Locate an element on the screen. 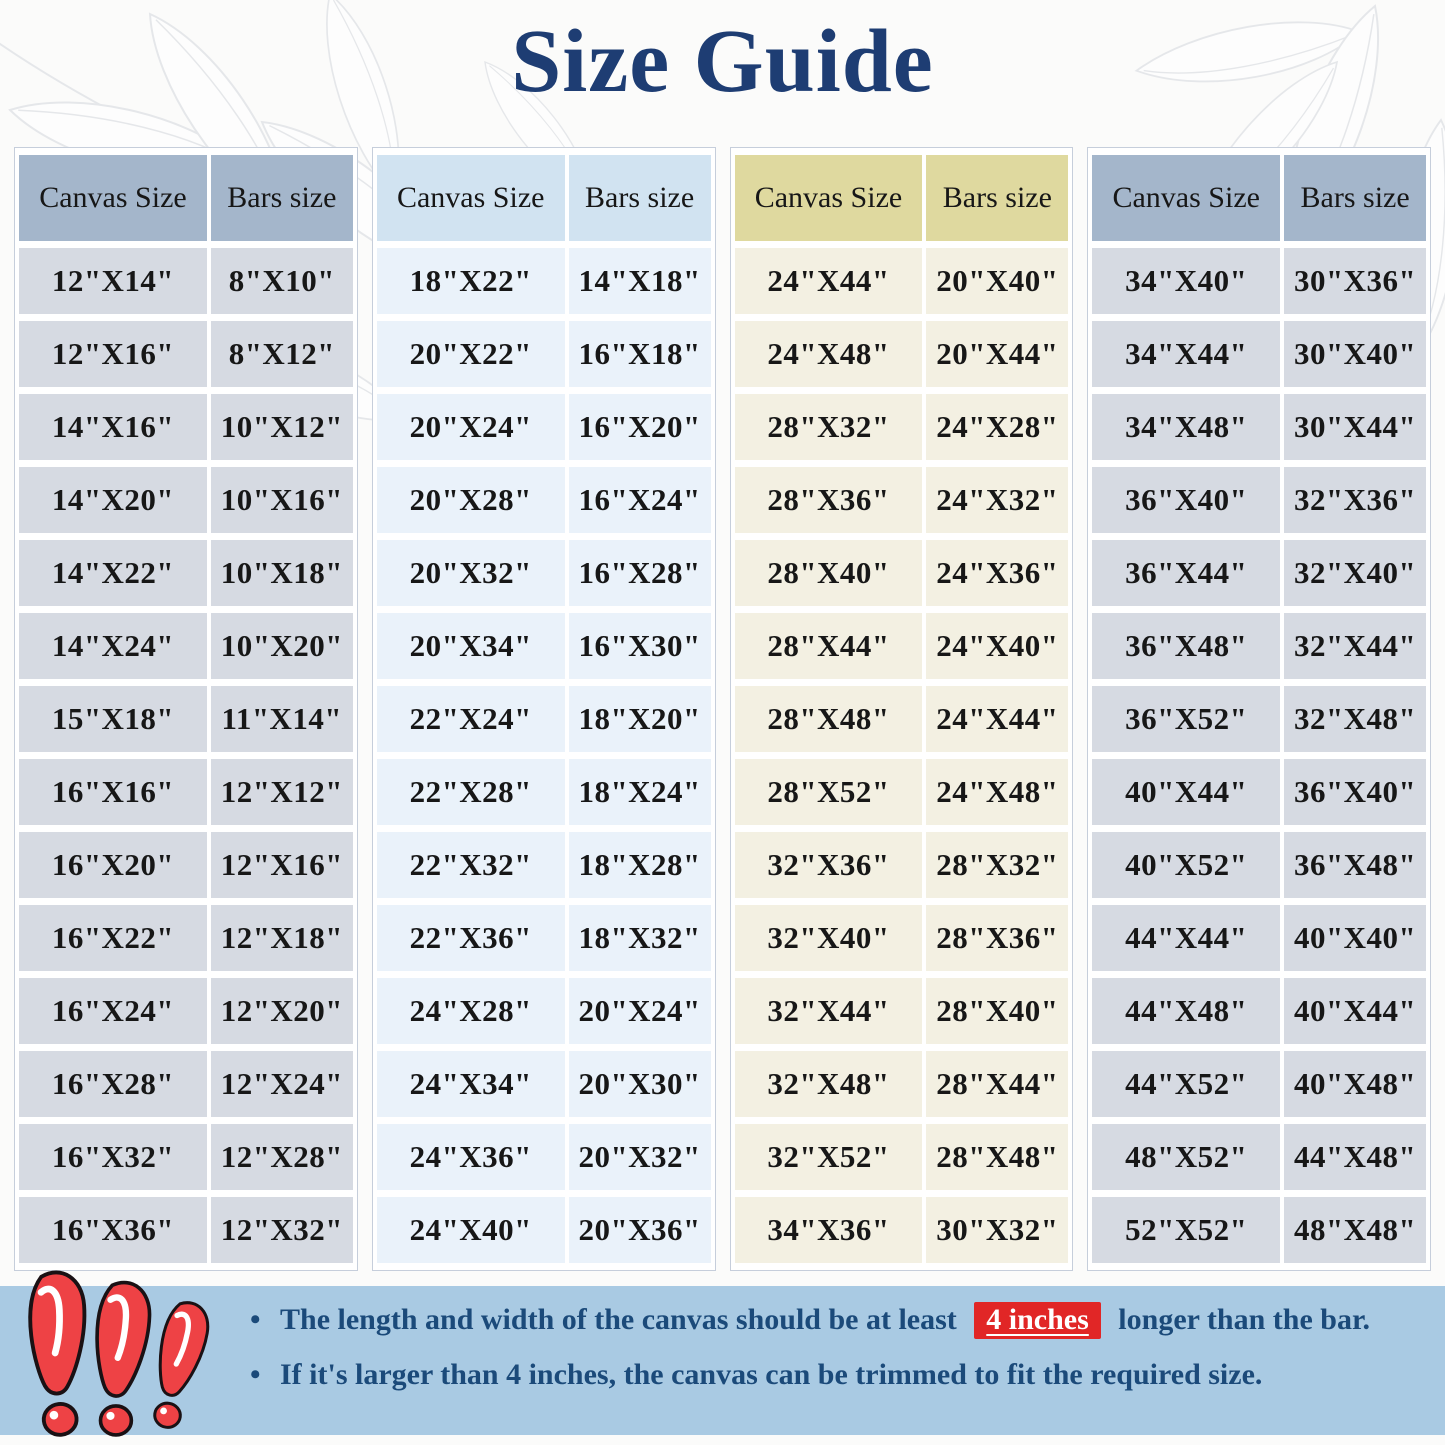  bars-size-cell: 48"X48" is located at coordinates (1355, 1230).